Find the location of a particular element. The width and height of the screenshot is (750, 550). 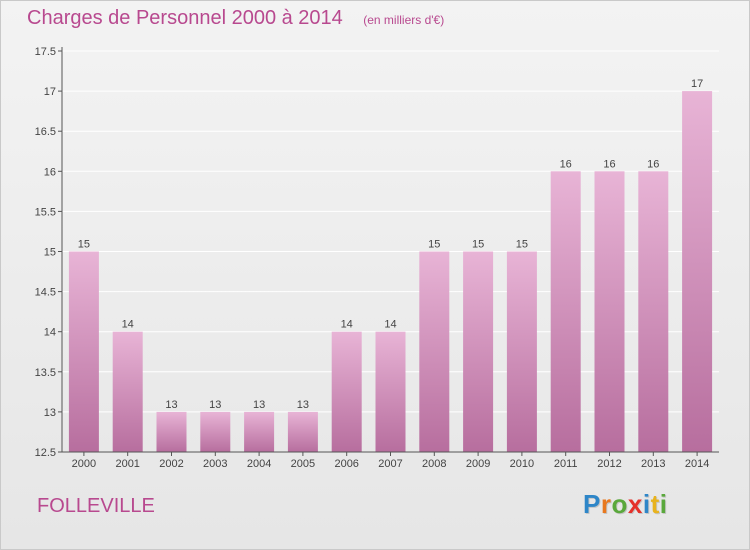

brand-letter: r is located at coordinates (606, 504).